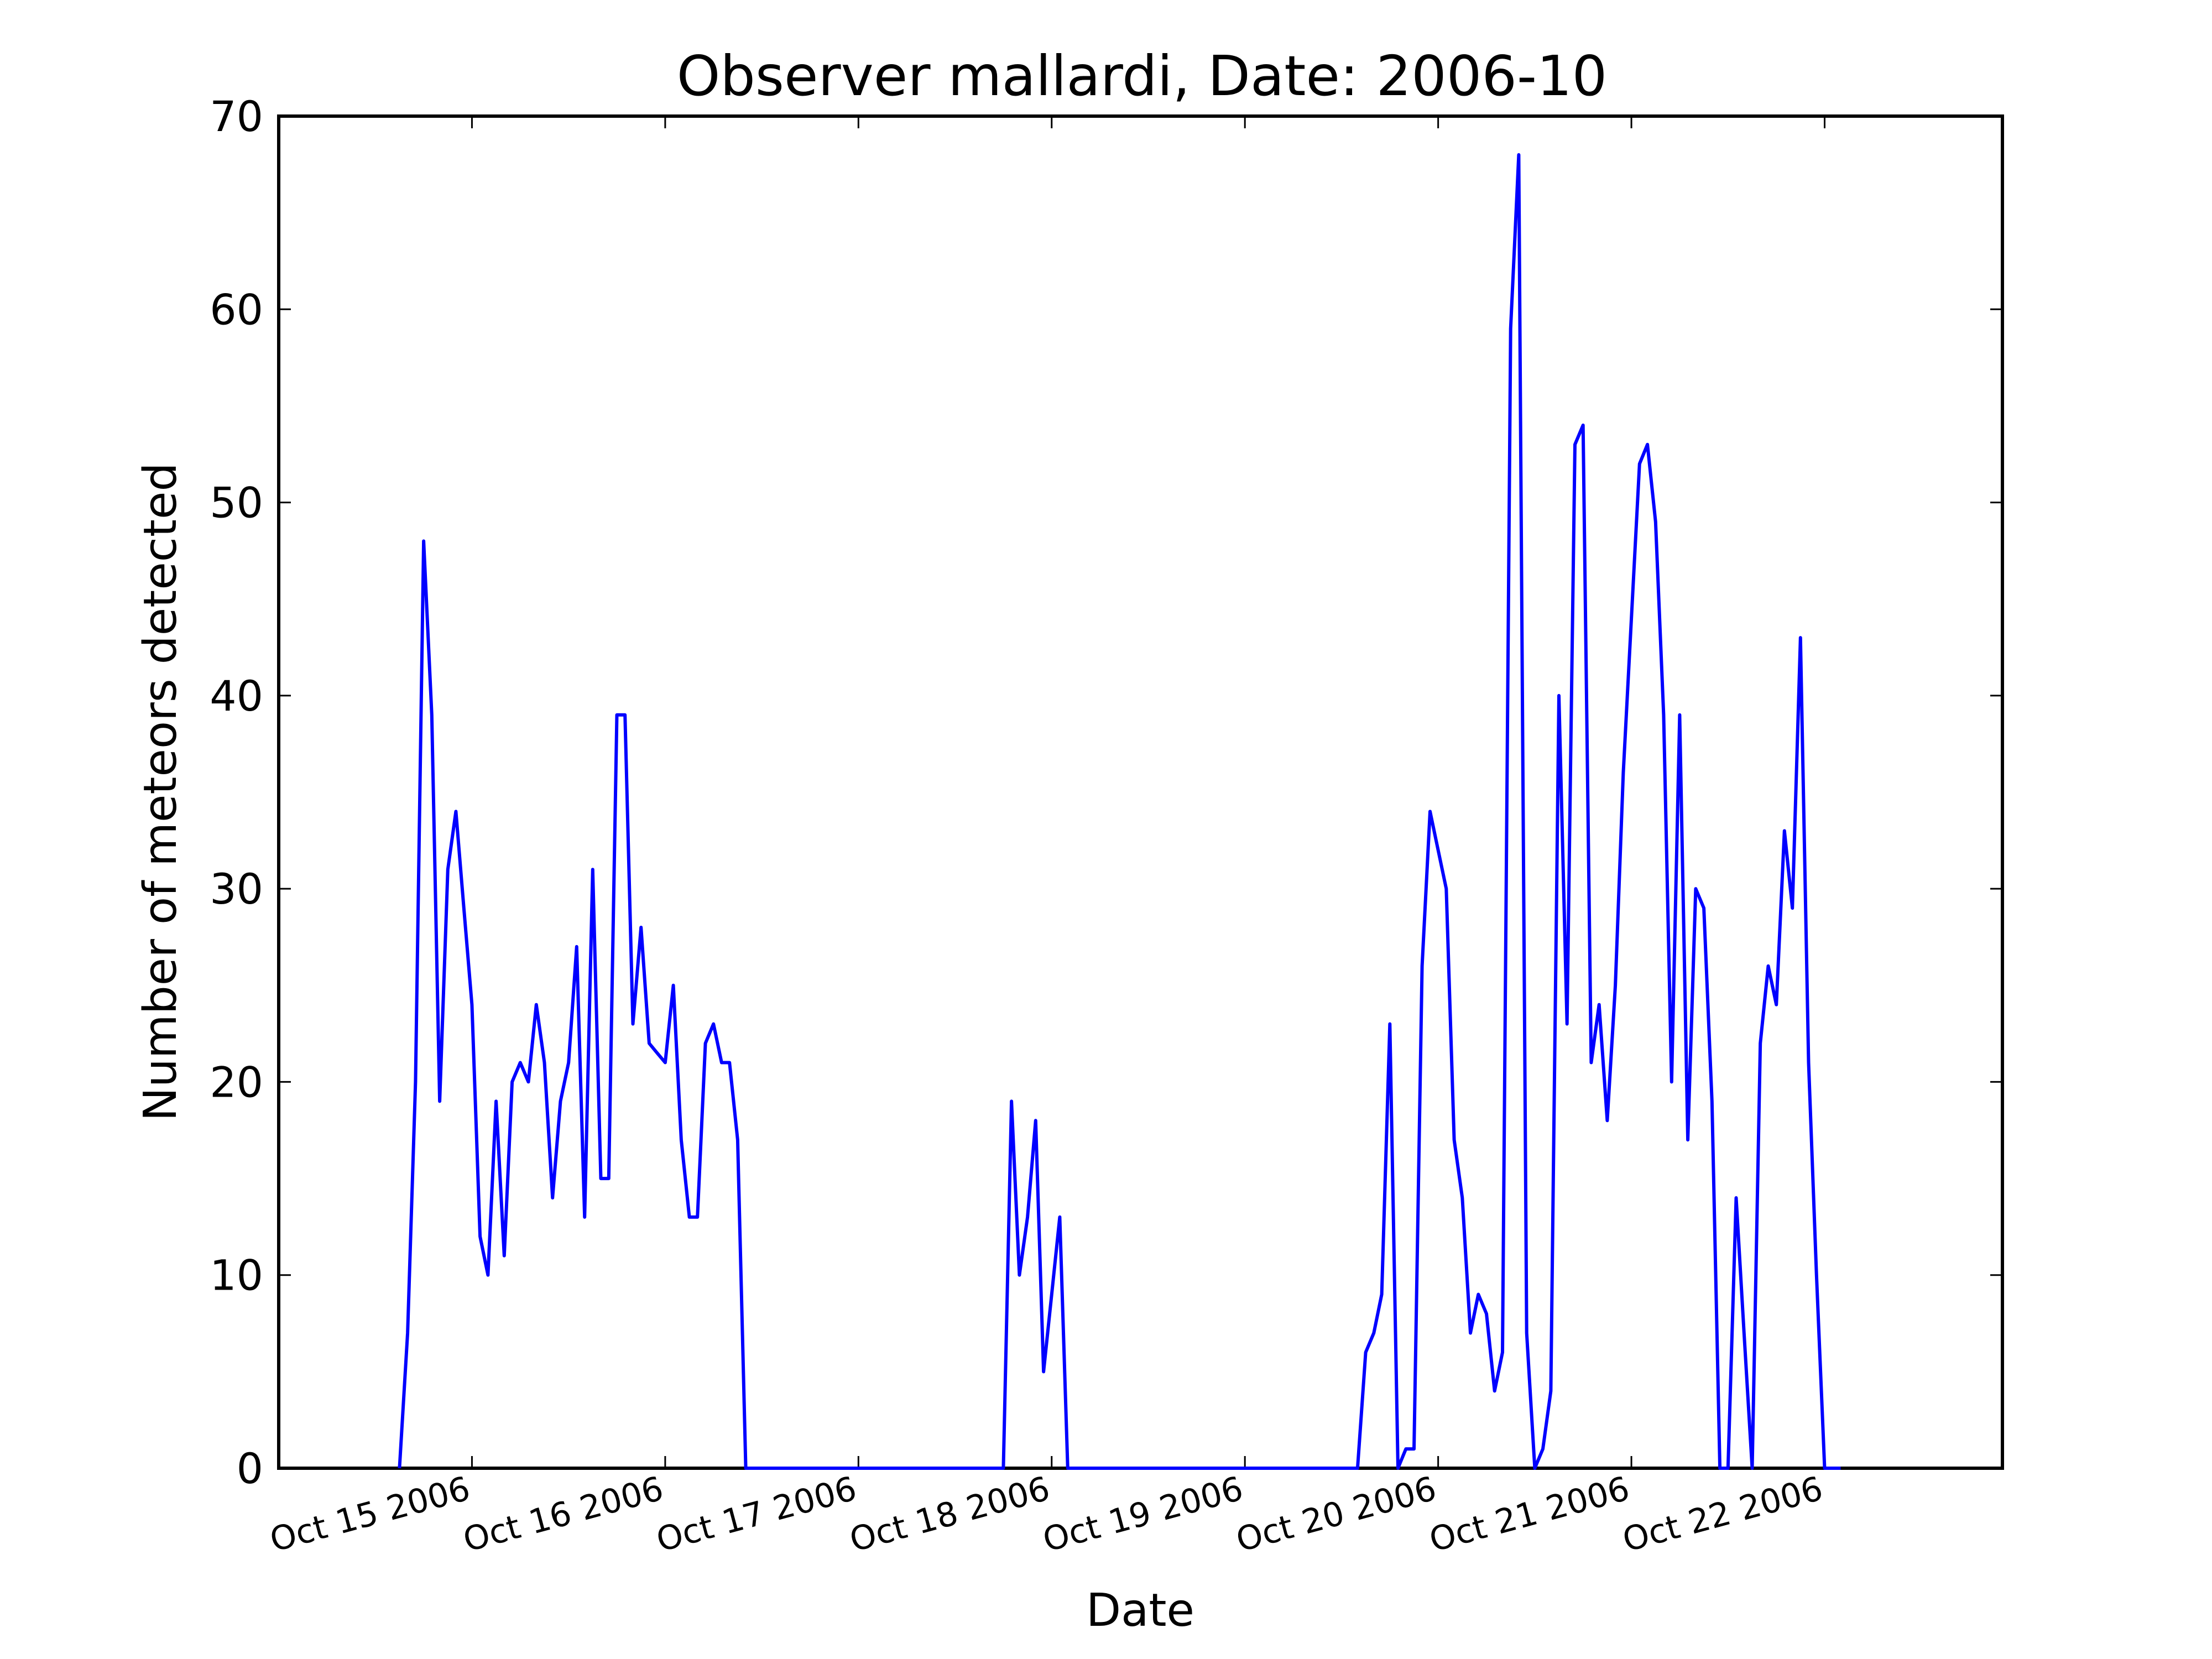 The height and width of the screenshot is (1659, 2212). What do you see at coordinates (237, 117) in the screenshot?
I see `y-tick-label: 70` at bounding box center [237, 117].